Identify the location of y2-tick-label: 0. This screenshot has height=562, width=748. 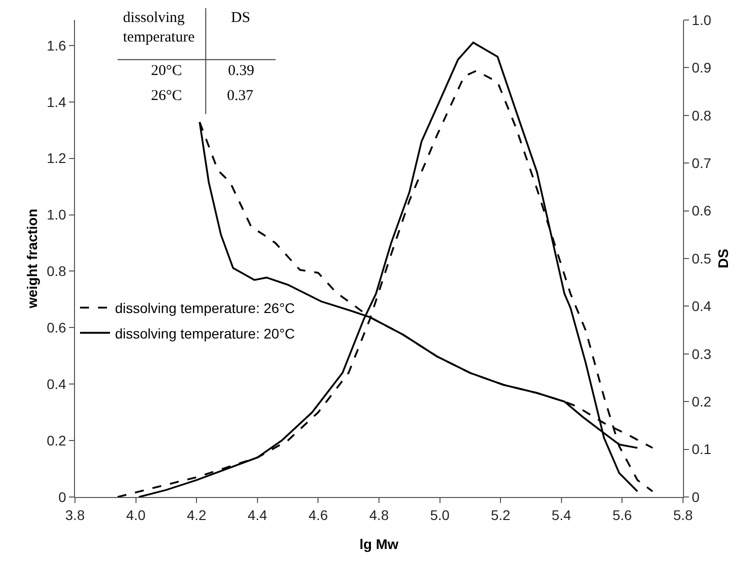
(696, 496).